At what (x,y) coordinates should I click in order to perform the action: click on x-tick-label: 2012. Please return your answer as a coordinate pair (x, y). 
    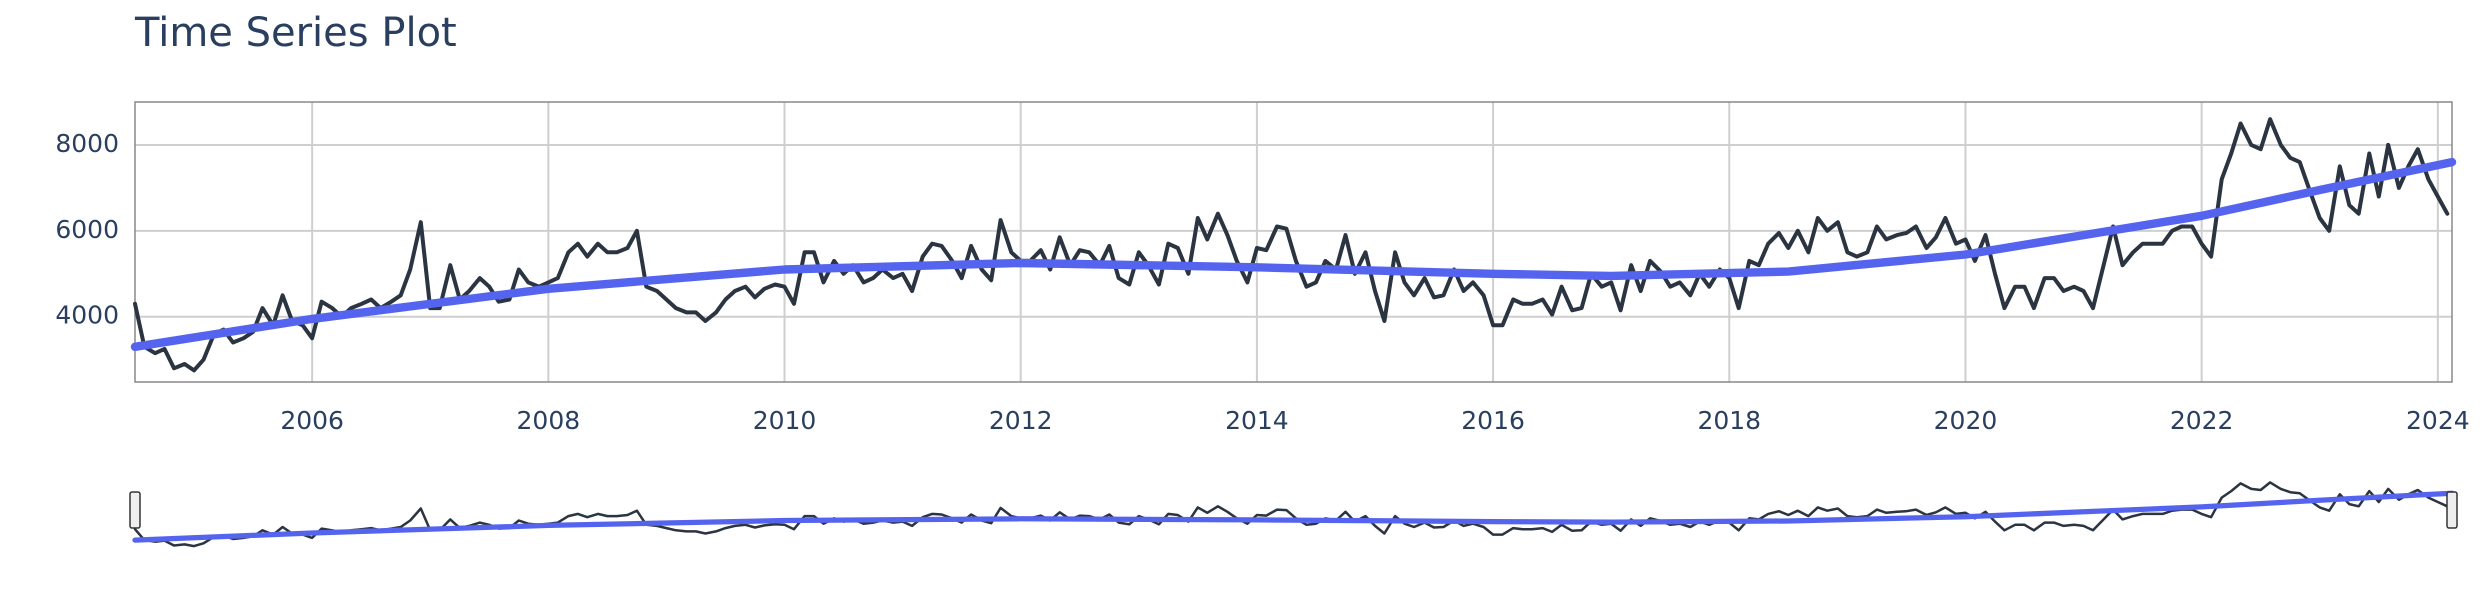
    Looking at the image, I should click on (1021, 420).